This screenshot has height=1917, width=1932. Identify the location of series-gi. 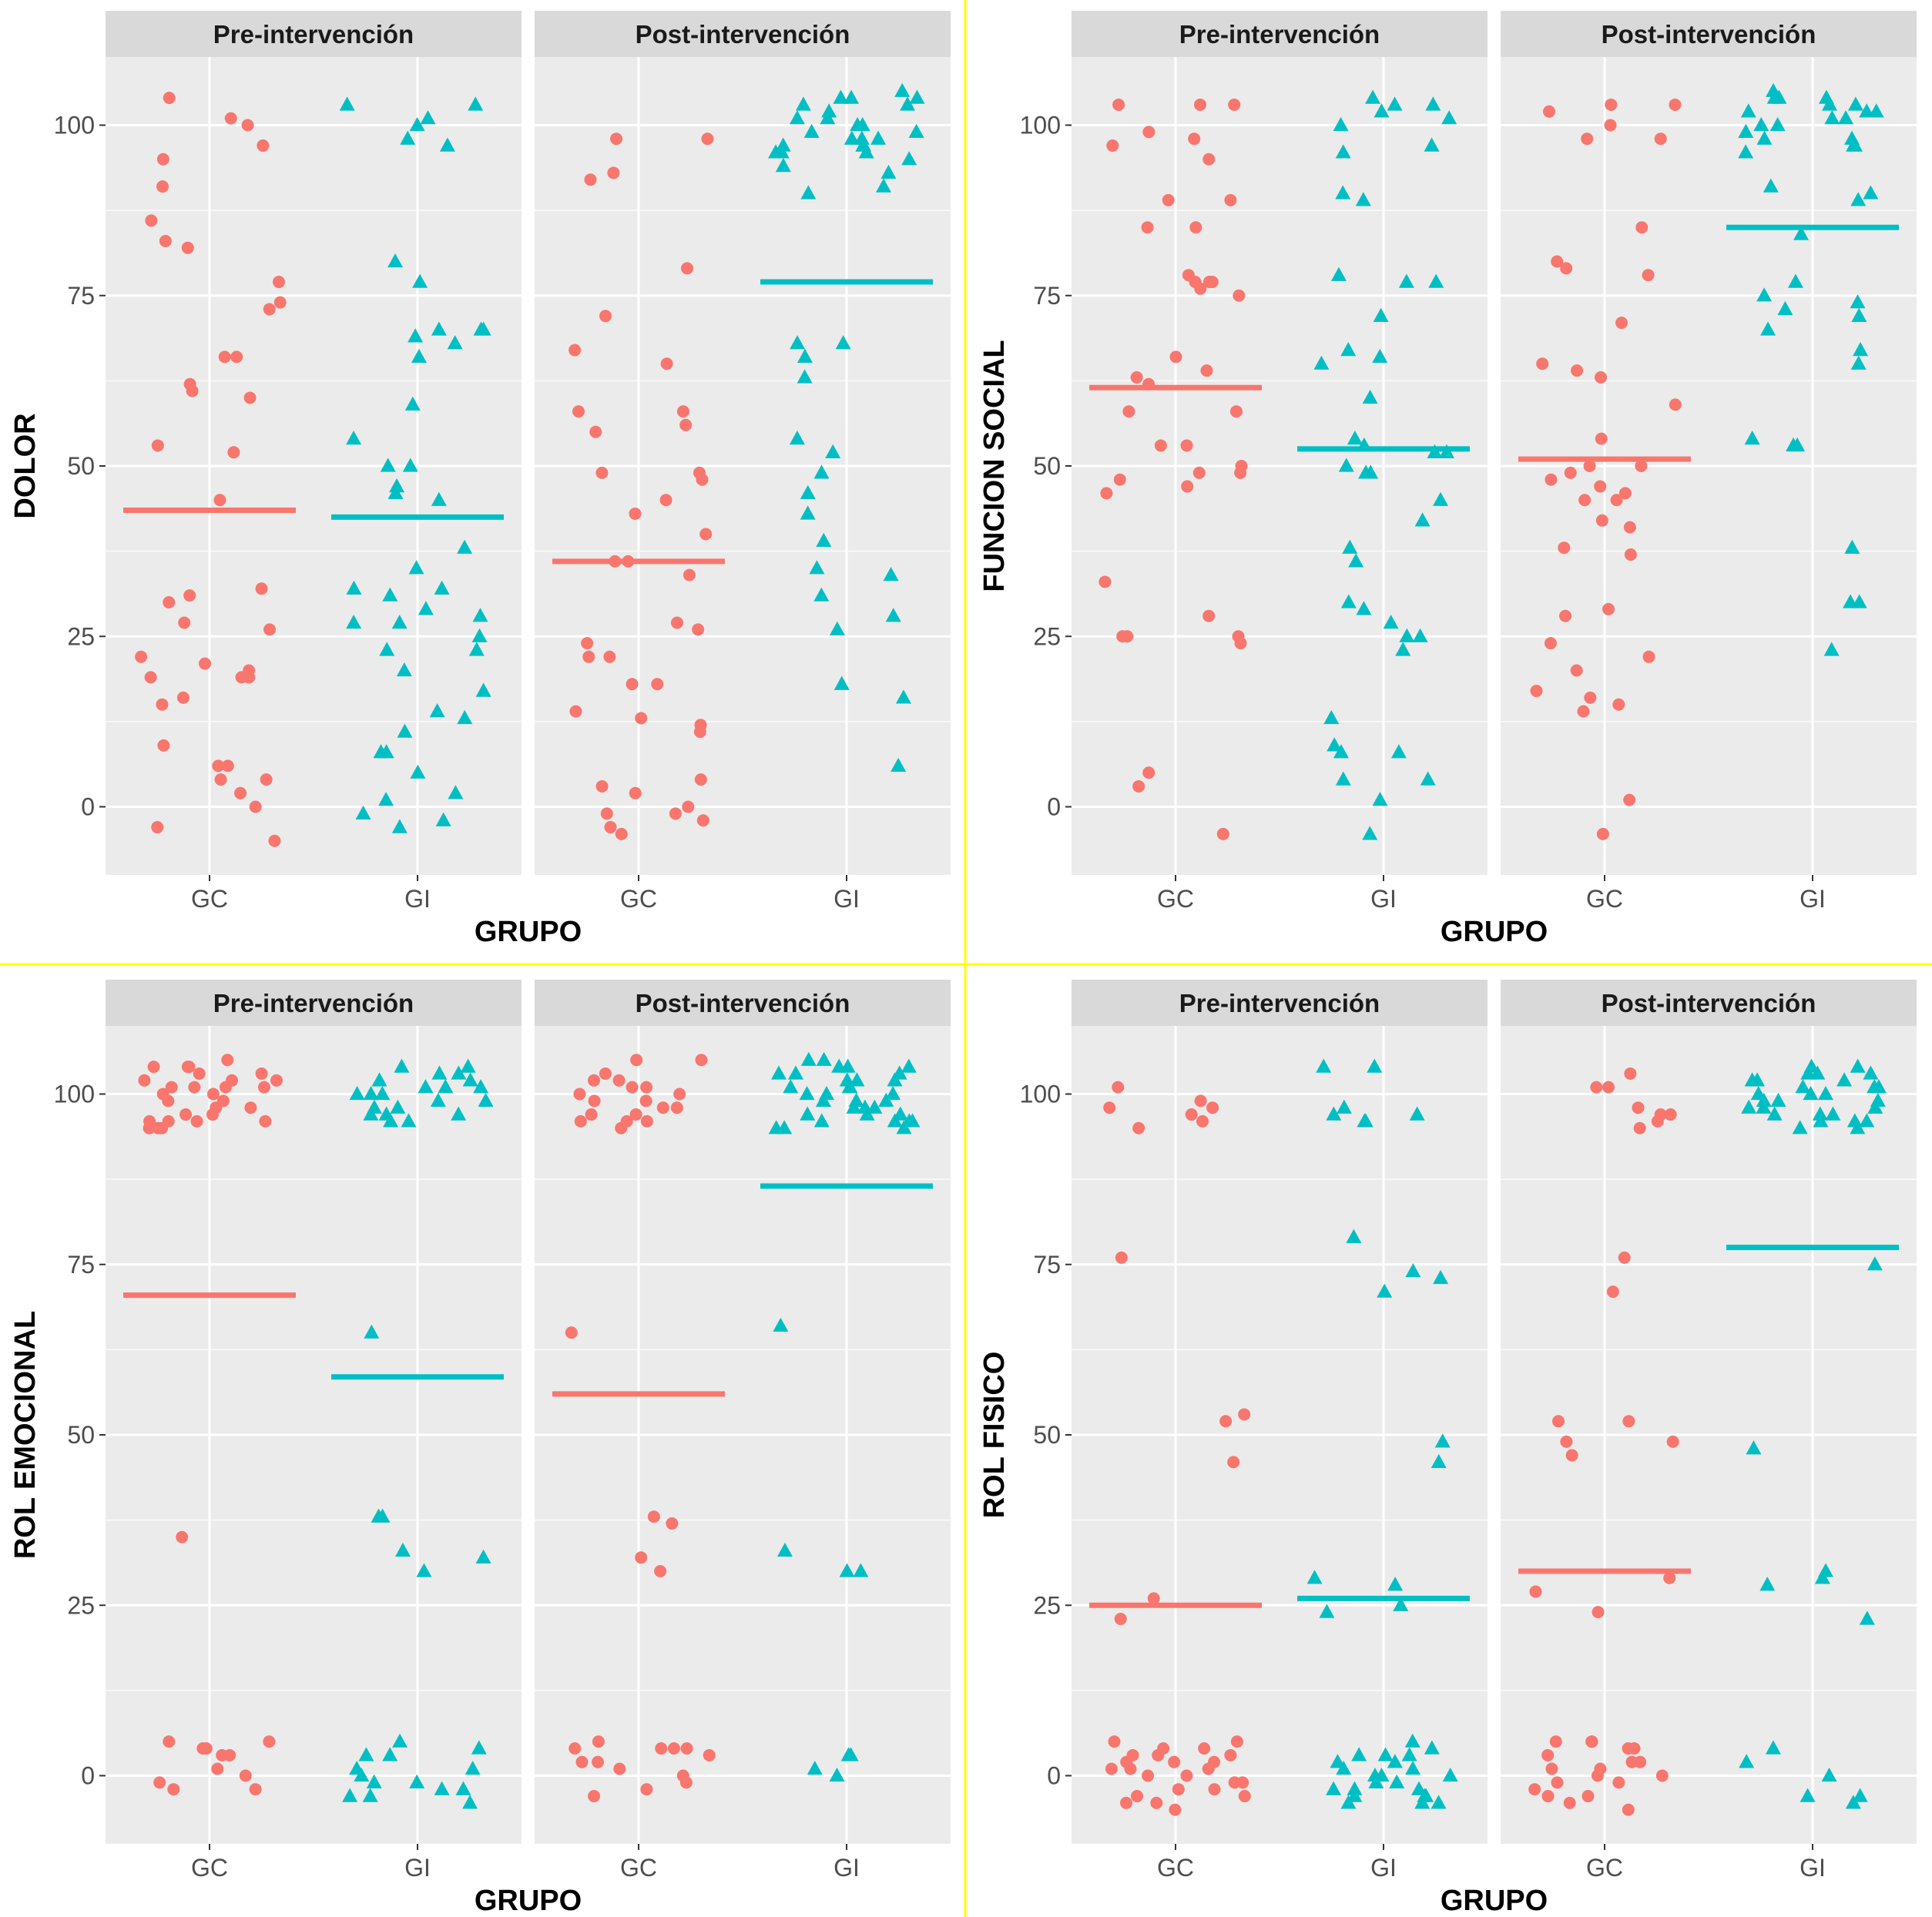
(1812, 369).